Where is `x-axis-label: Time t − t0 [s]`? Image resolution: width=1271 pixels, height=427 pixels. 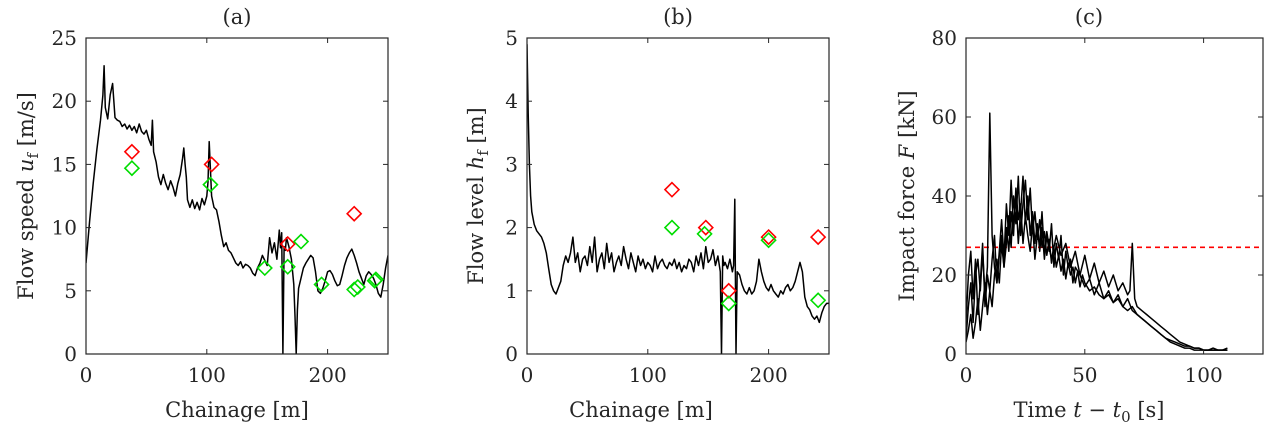 x-axis-label: Time t − t0 [s] is located at coordinates (1089, 412).